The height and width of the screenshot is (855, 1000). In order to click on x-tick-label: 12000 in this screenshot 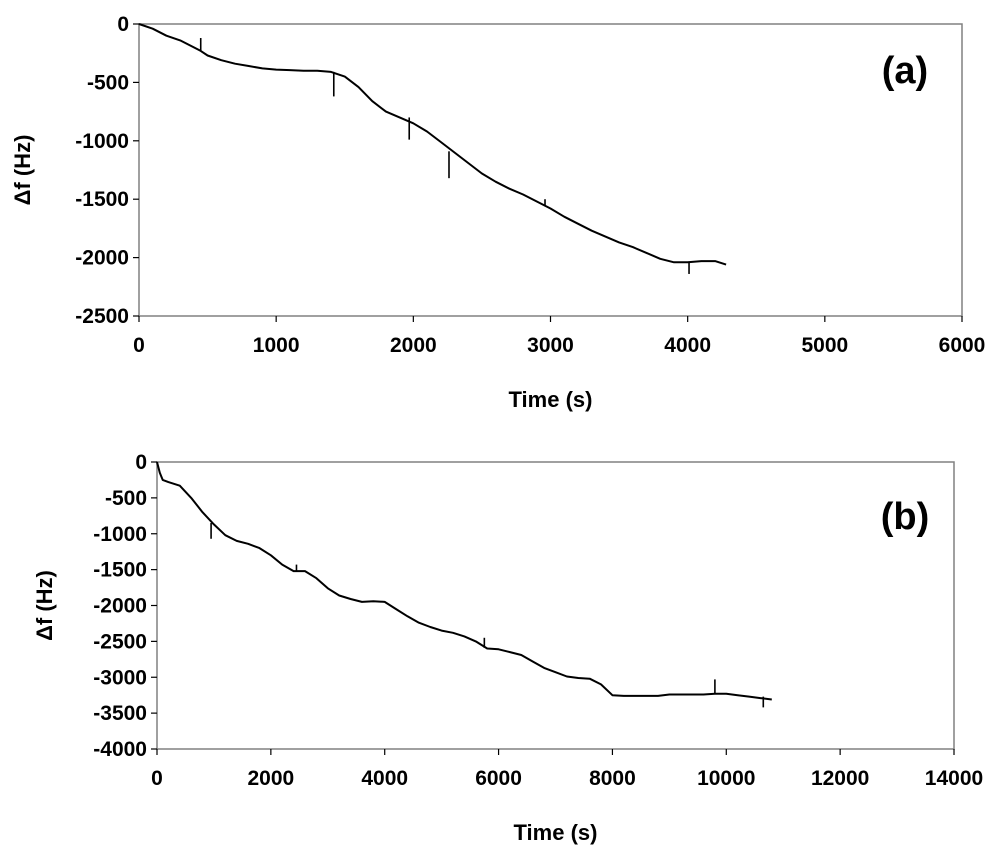, I will do `click(840, 778)`.